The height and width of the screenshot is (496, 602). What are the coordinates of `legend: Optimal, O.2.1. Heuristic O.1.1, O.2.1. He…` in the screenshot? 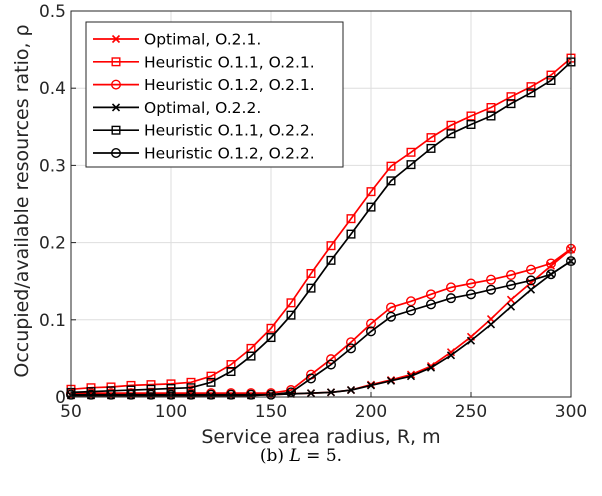 It's located at (214, 94).